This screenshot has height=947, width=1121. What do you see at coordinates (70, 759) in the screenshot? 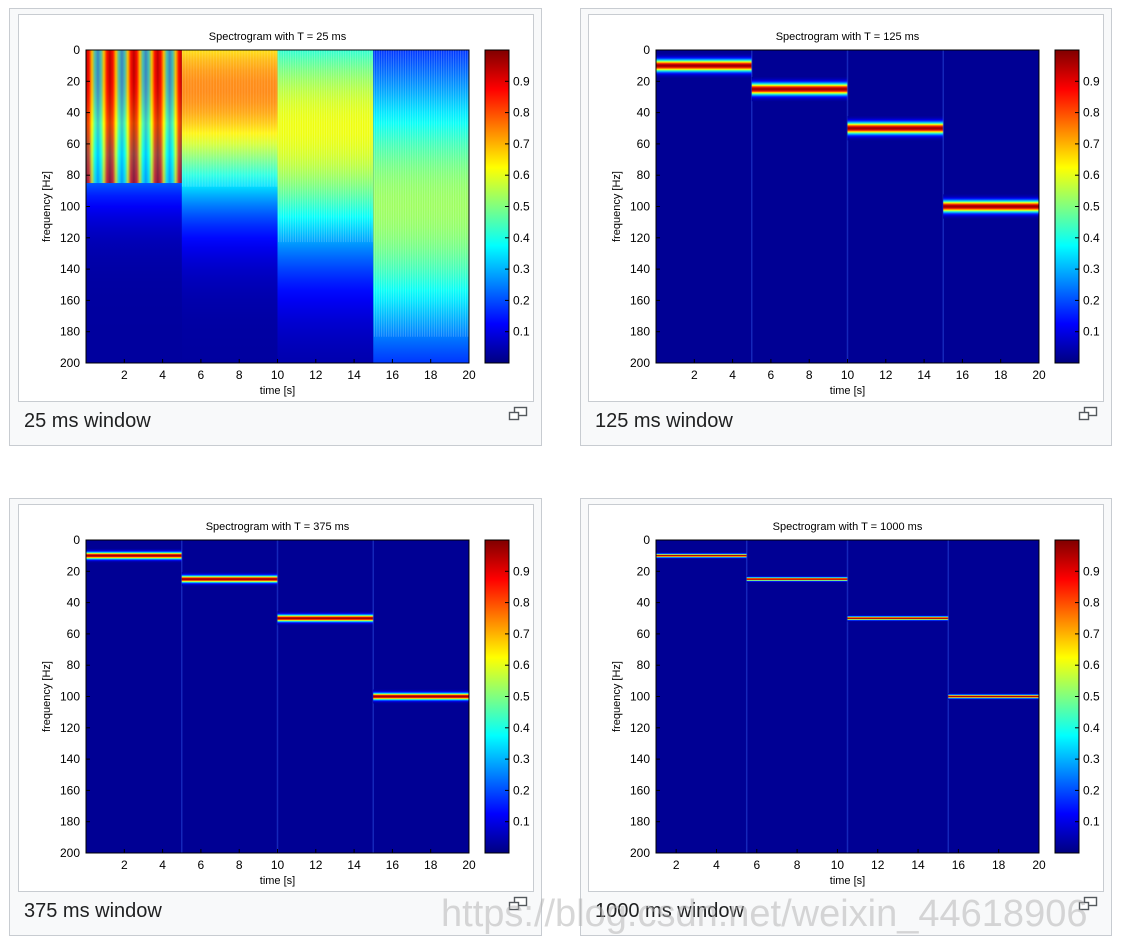
I see `y-tick-label: 140` at bounding box center [70, 759].